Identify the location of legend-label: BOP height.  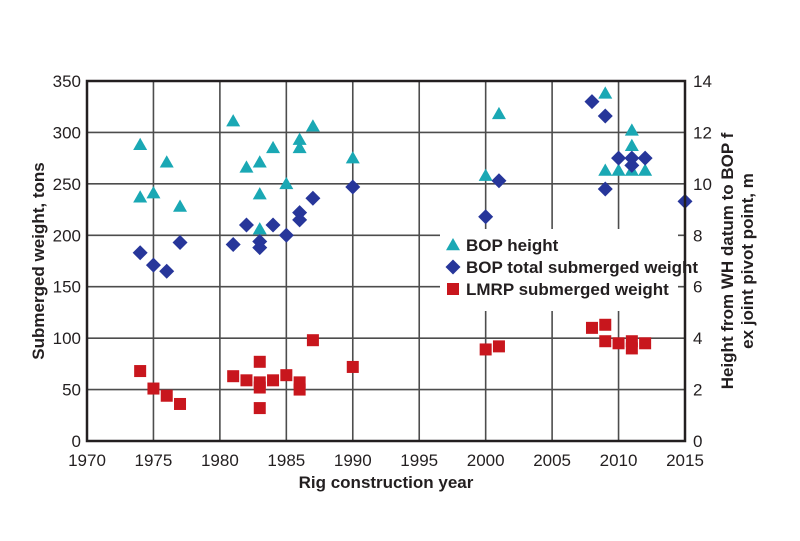
(512, 245).